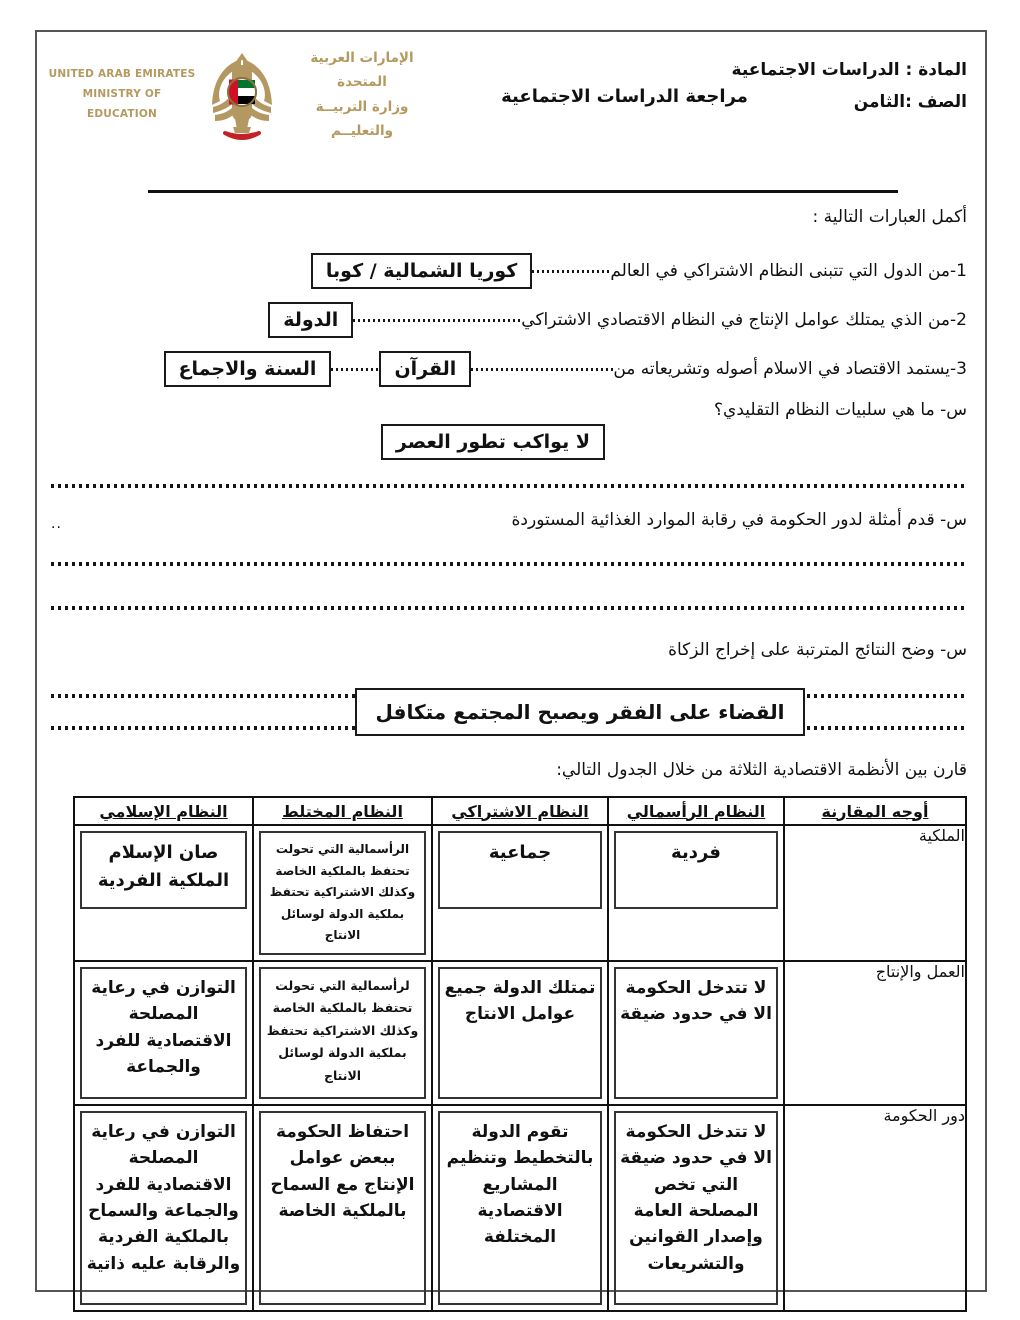 This screenshot has height=1320, width=1020. What do you see at coordinates (889, 217) in the screenshot?
I see `fill-in-intro: أكمل العبارات التالية :` at bounding box center [889, 217].